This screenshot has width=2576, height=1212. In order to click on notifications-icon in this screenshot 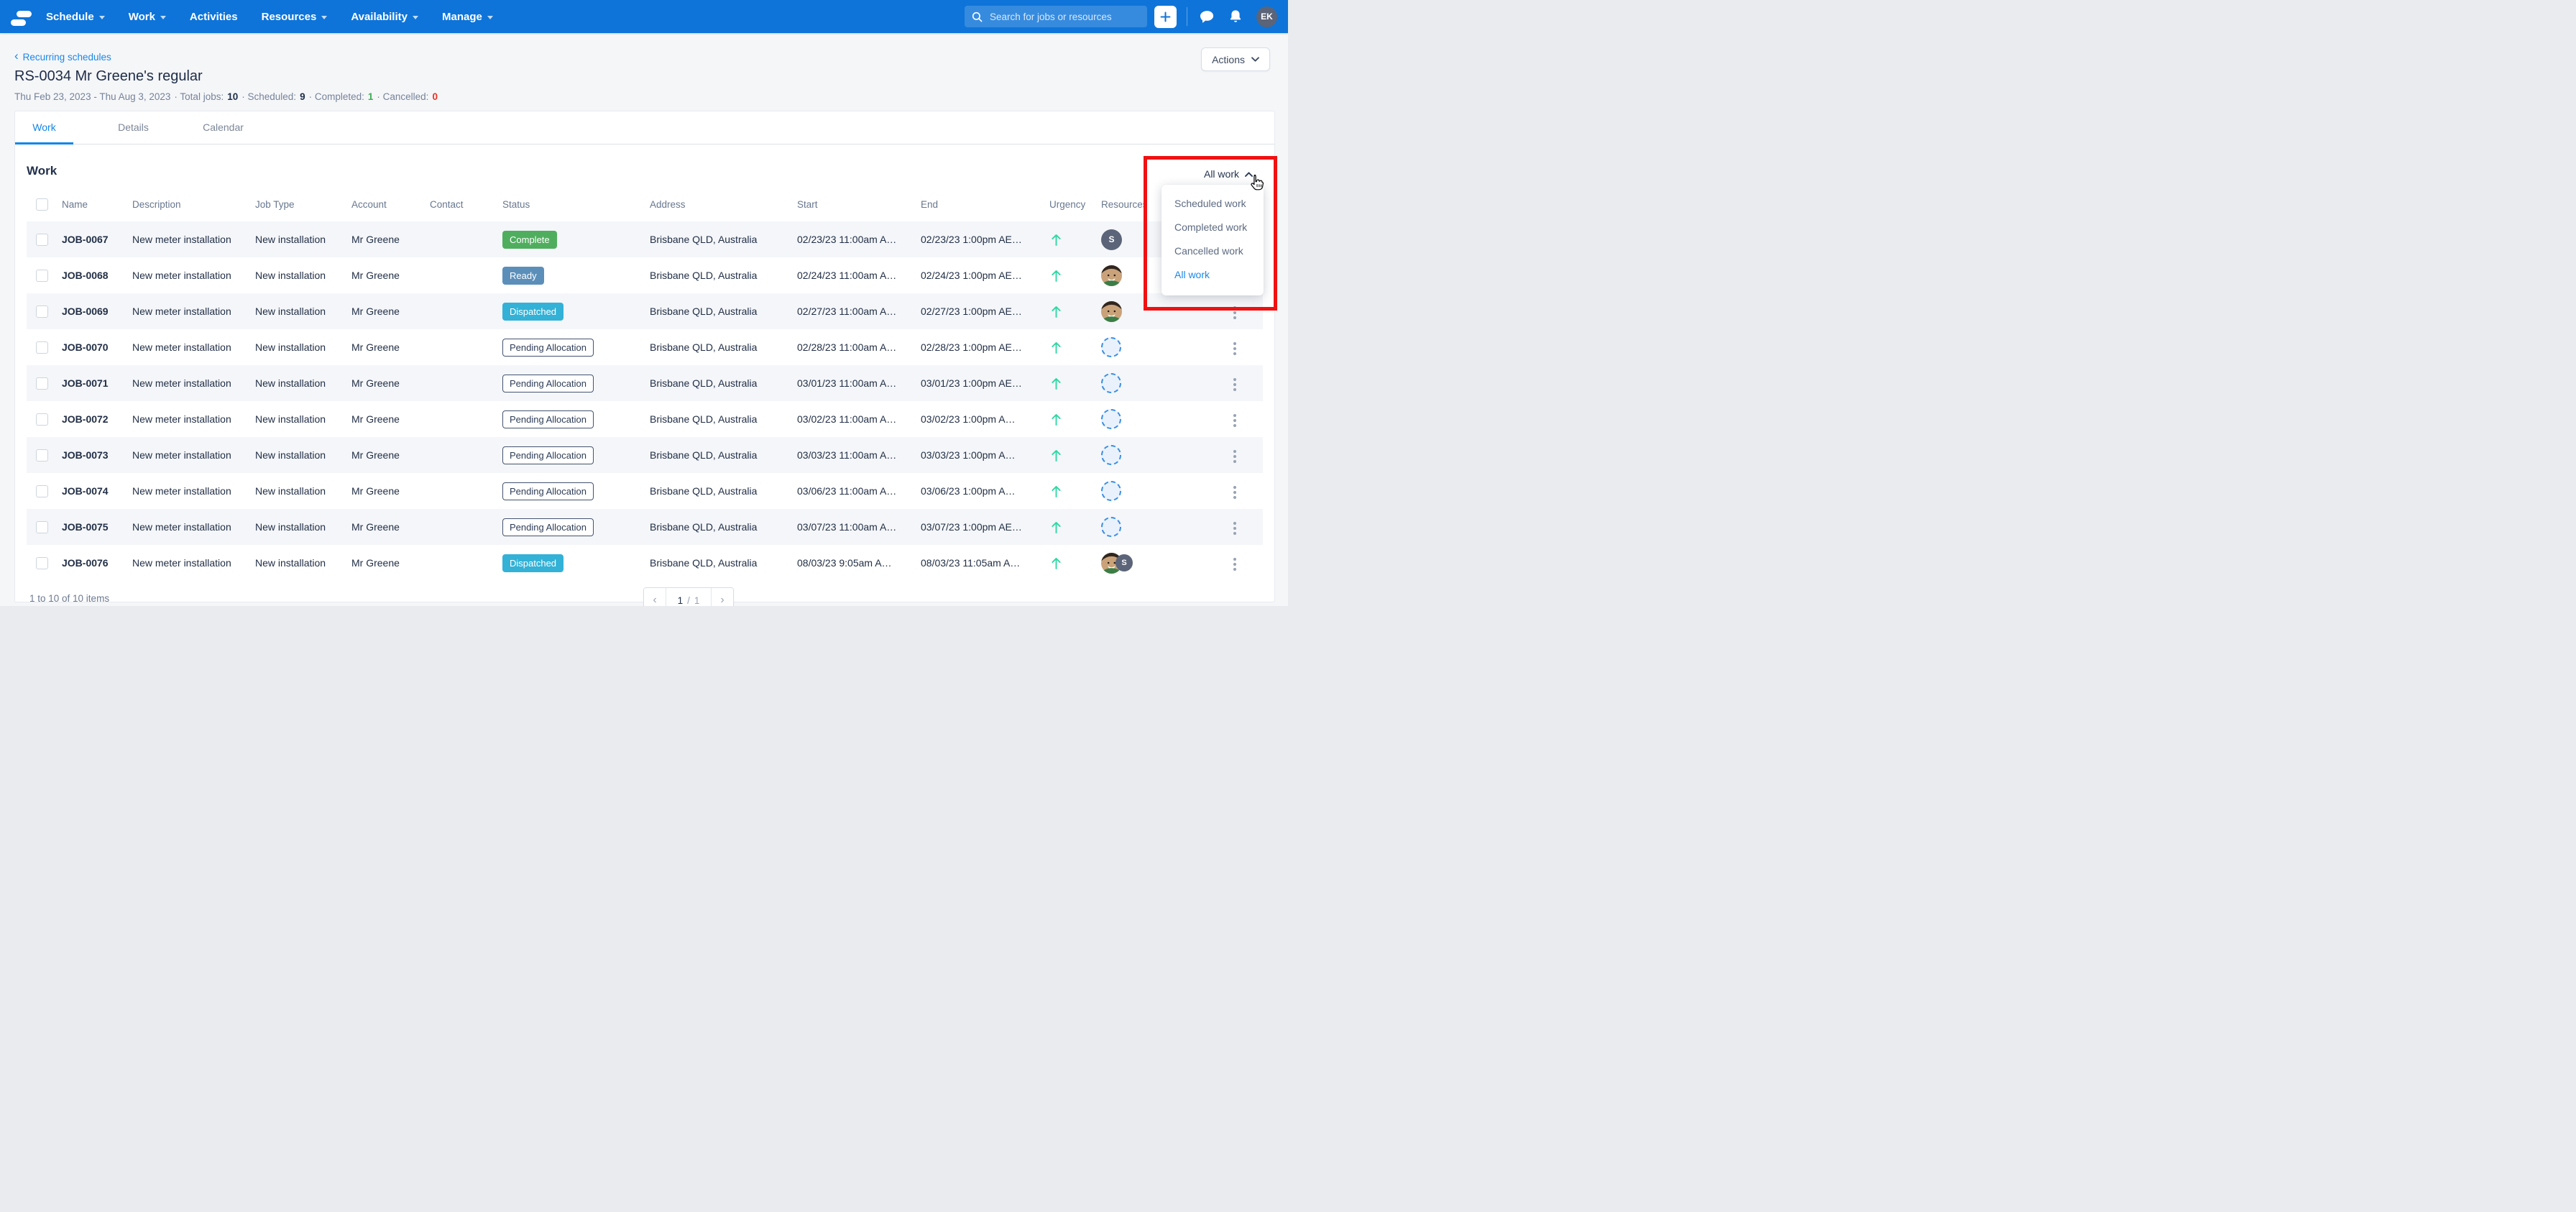, I will do `click(1235, 16)`.